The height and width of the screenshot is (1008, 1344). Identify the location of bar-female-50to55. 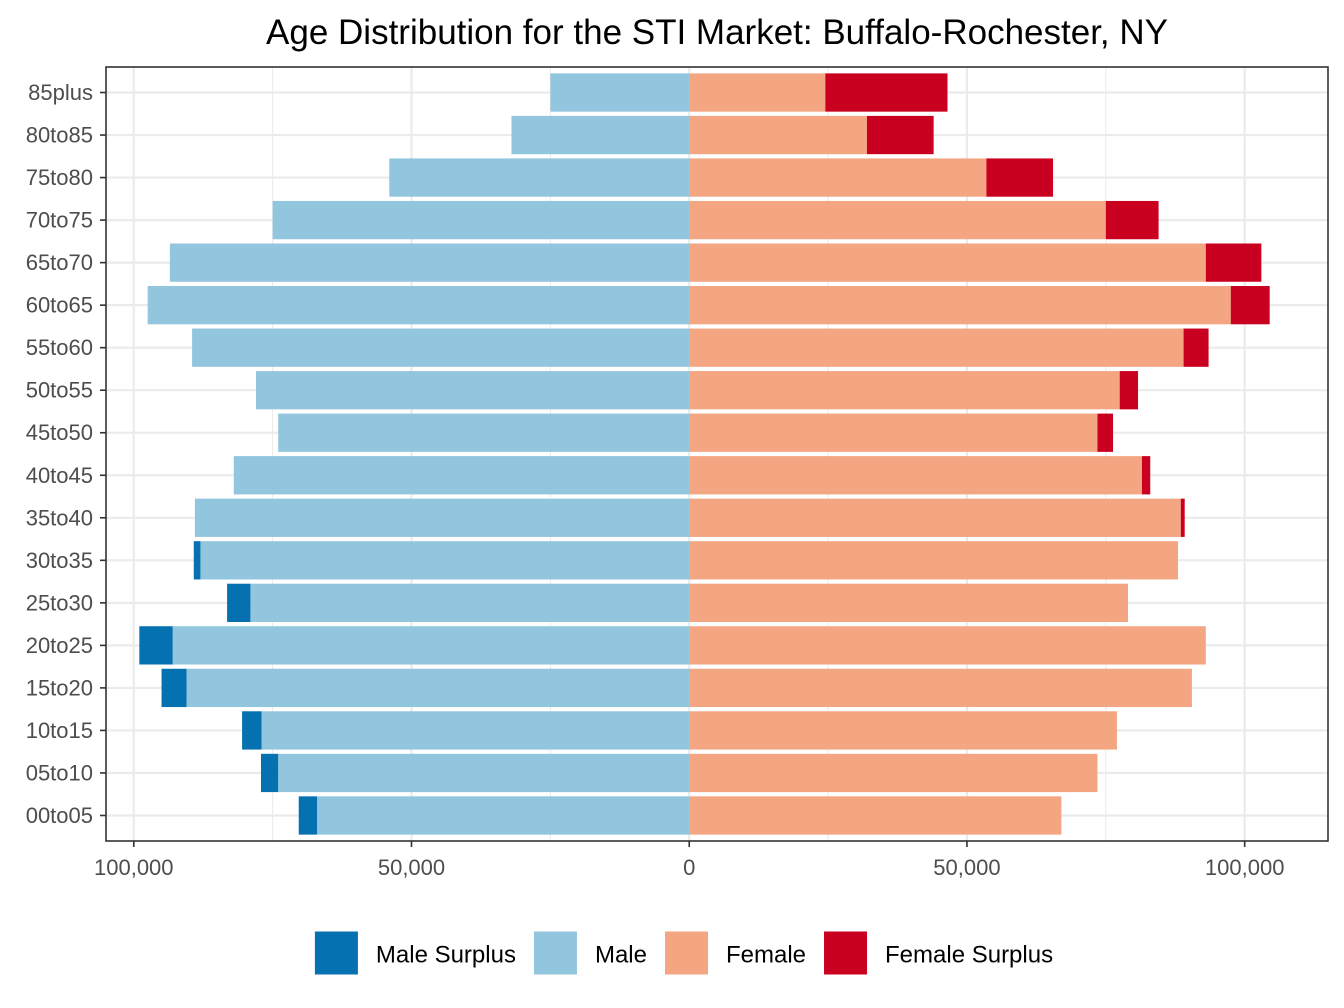
(904, 390).